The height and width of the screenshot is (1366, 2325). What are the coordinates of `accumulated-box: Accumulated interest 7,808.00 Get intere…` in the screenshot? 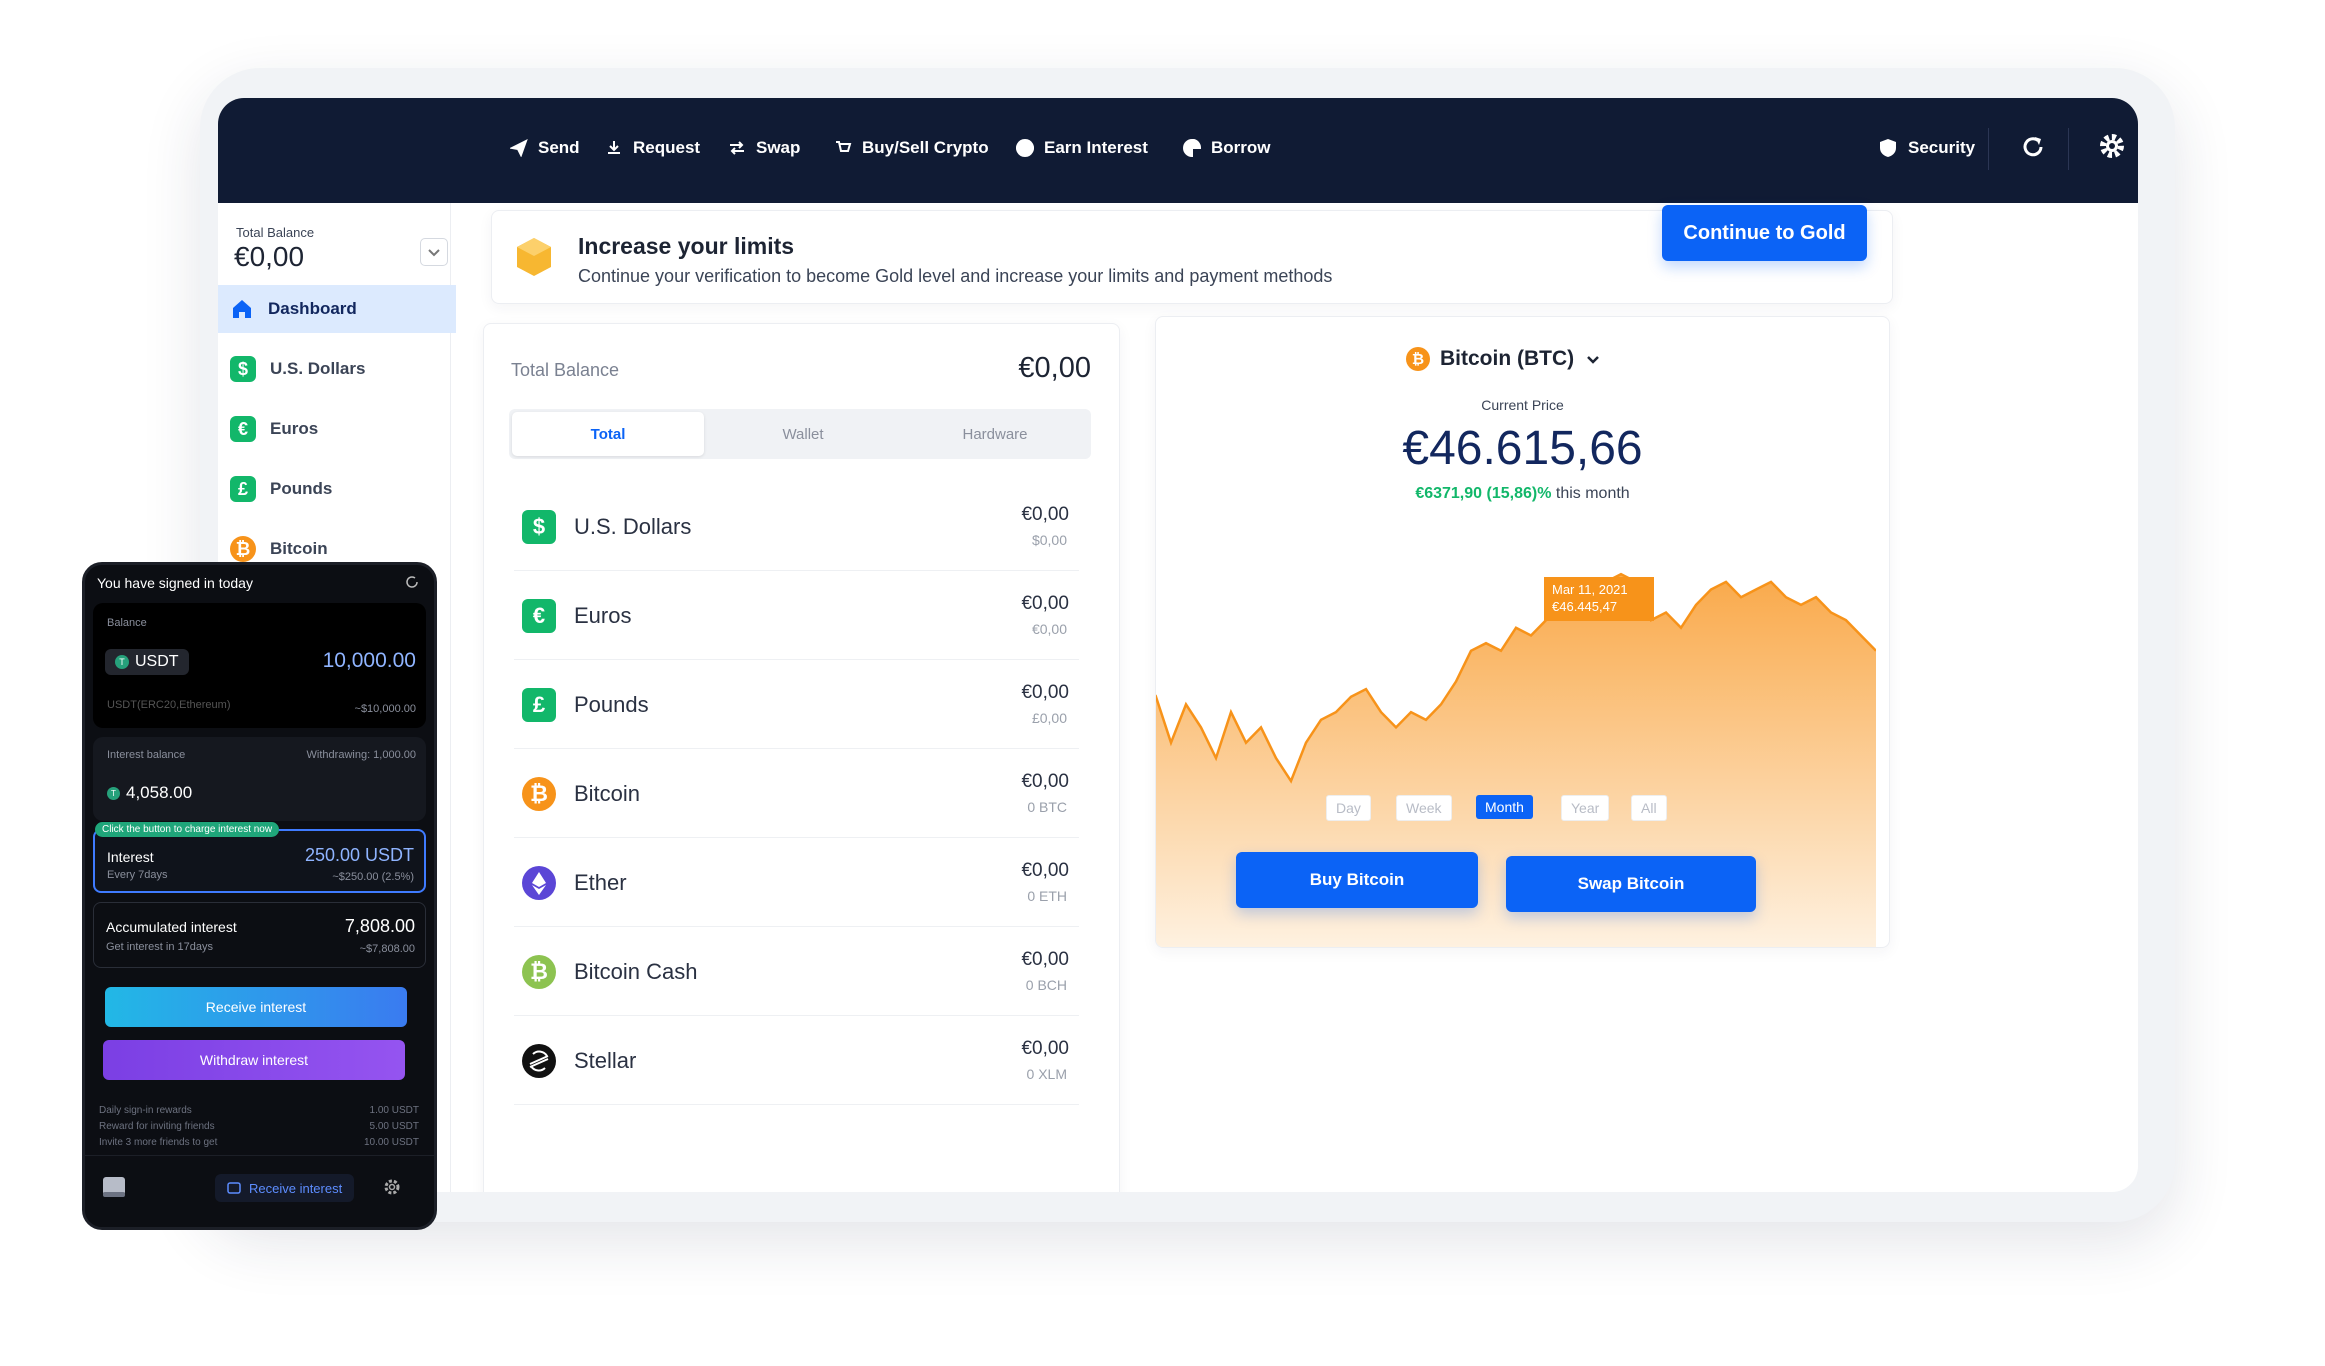 It's located at (259, 935).